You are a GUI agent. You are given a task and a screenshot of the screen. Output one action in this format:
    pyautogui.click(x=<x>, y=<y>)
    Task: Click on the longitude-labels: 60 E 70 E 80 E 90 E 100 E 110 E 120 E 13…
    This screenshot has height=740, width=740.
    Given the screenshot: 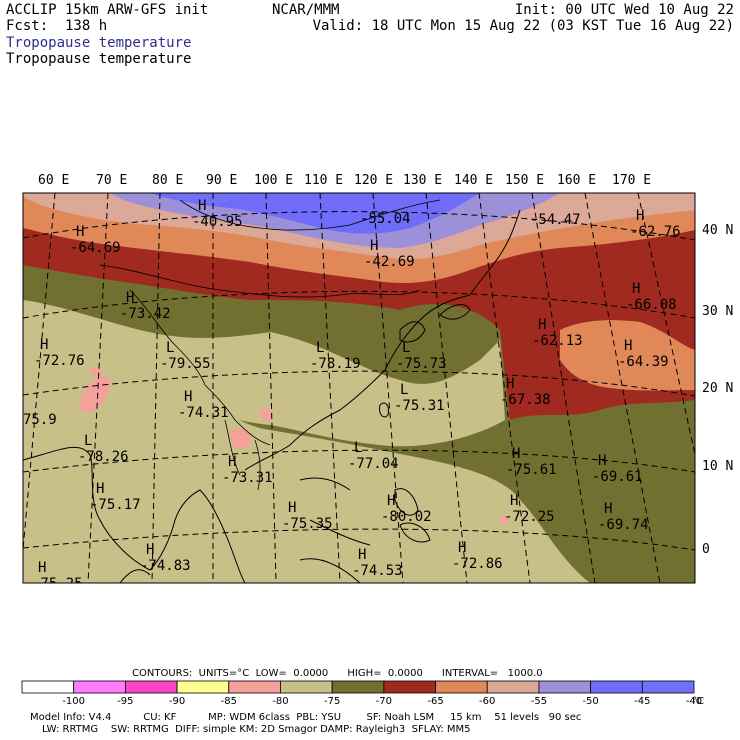 What is the action you would take?
    pyautogui.click(x=344, y=180)
    